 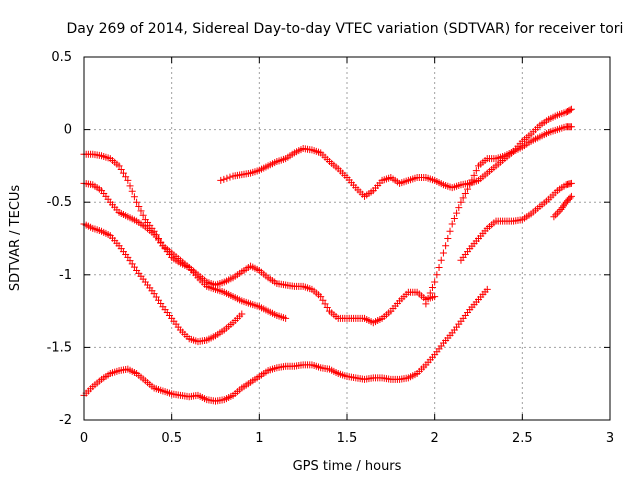 What do you see at coordinates (59, 202) in the screenshot?
I see `y-tick-label: -0.5` at bounding box center [59, 202].